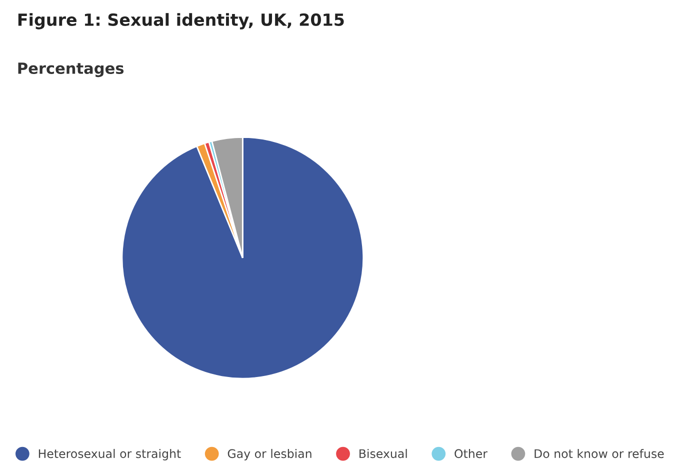 Image resolution: width=675 pixels, height=471 pixels. I want to click on legend-label: Bisexual, so click(383, 453).